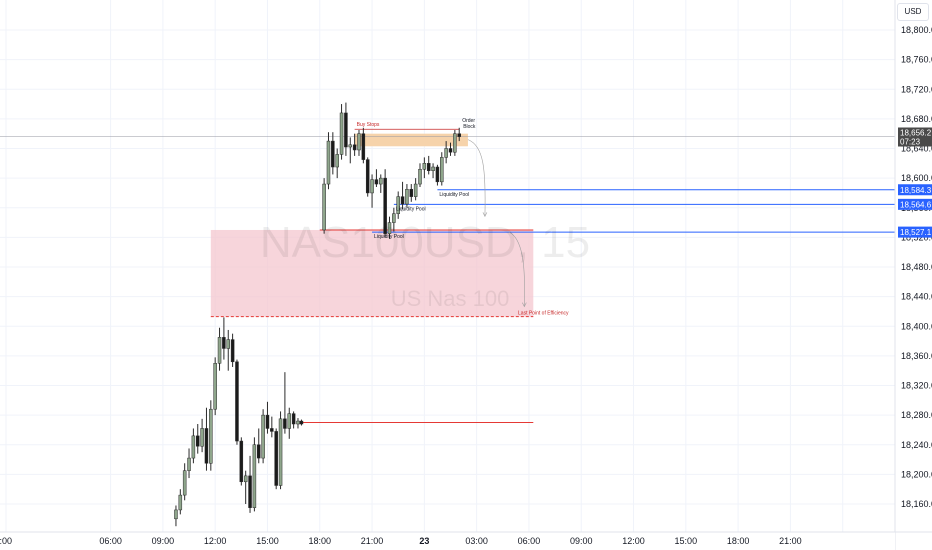 This screenshot has width=932, height=550. I want to click on y-tick-label: 18,240.0, so click(916, 445).